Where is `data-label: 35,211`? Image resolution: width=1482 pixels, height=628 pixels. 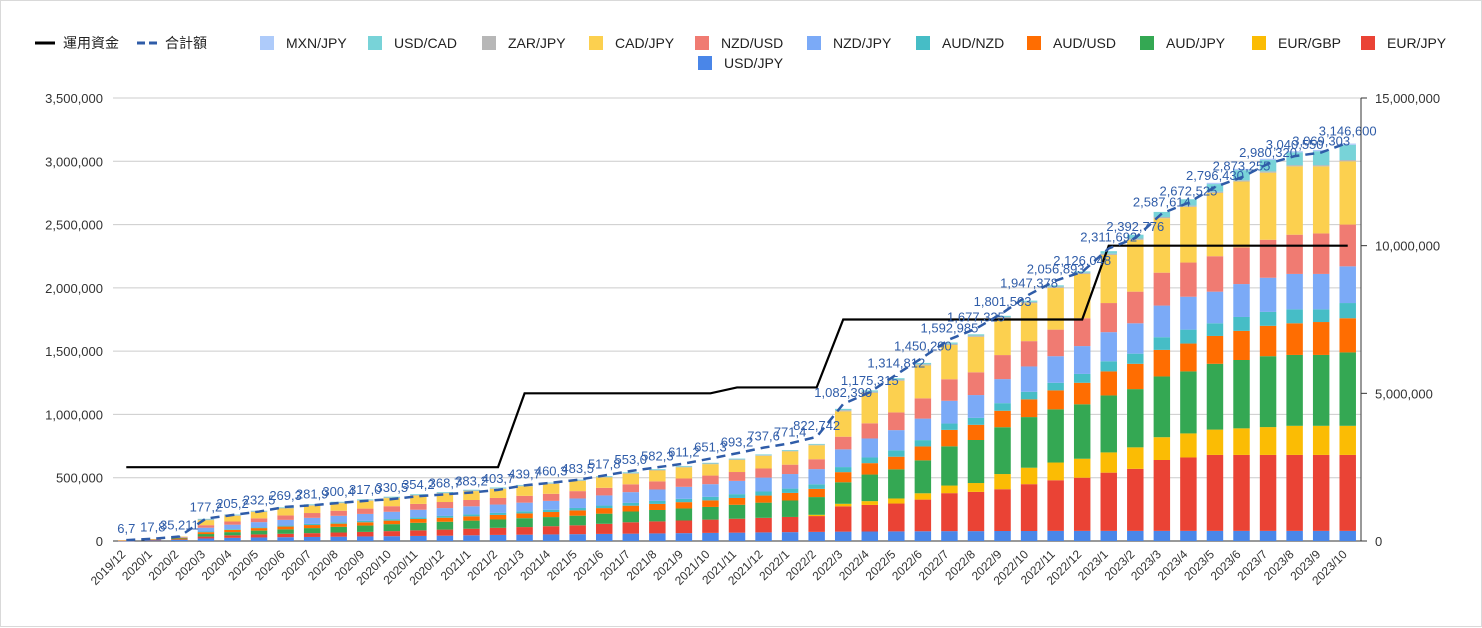 data-label: 35,211 is located at coordinates (179, 525).